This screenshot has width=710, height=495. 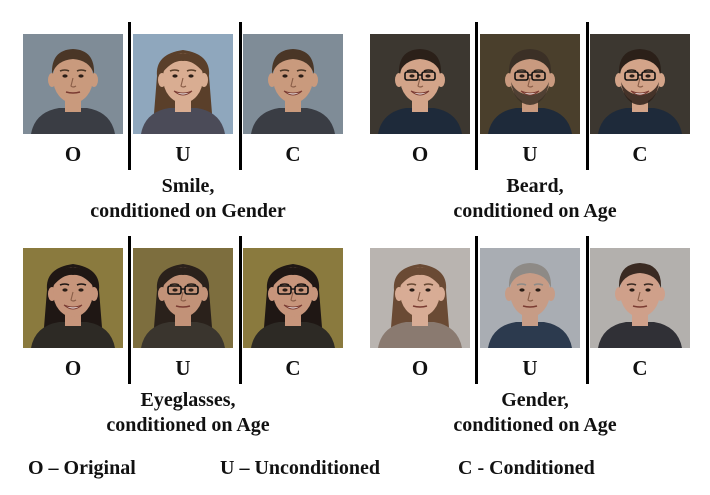 I want to click on caption-line-1: Eyeglasses,, so click(x=188, y=400).